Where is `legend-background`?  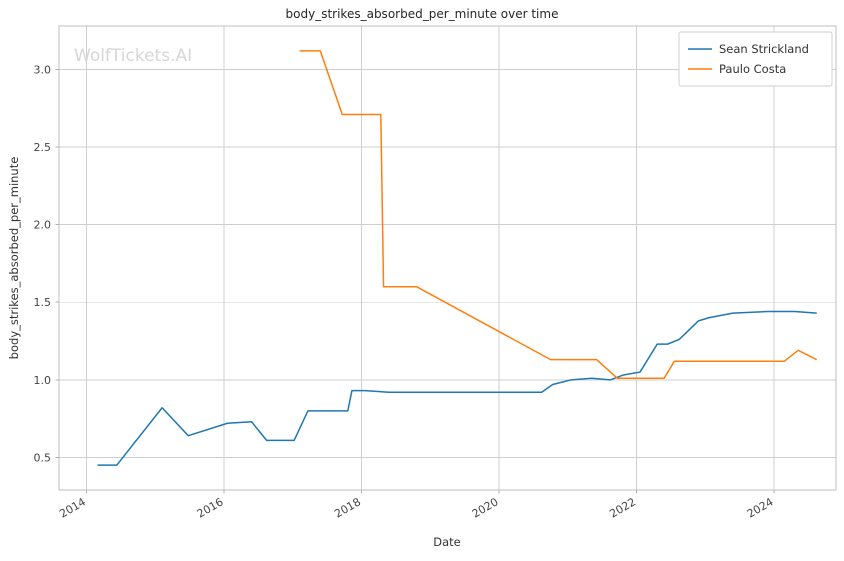
legend-background is located at coordinates (755, 59).